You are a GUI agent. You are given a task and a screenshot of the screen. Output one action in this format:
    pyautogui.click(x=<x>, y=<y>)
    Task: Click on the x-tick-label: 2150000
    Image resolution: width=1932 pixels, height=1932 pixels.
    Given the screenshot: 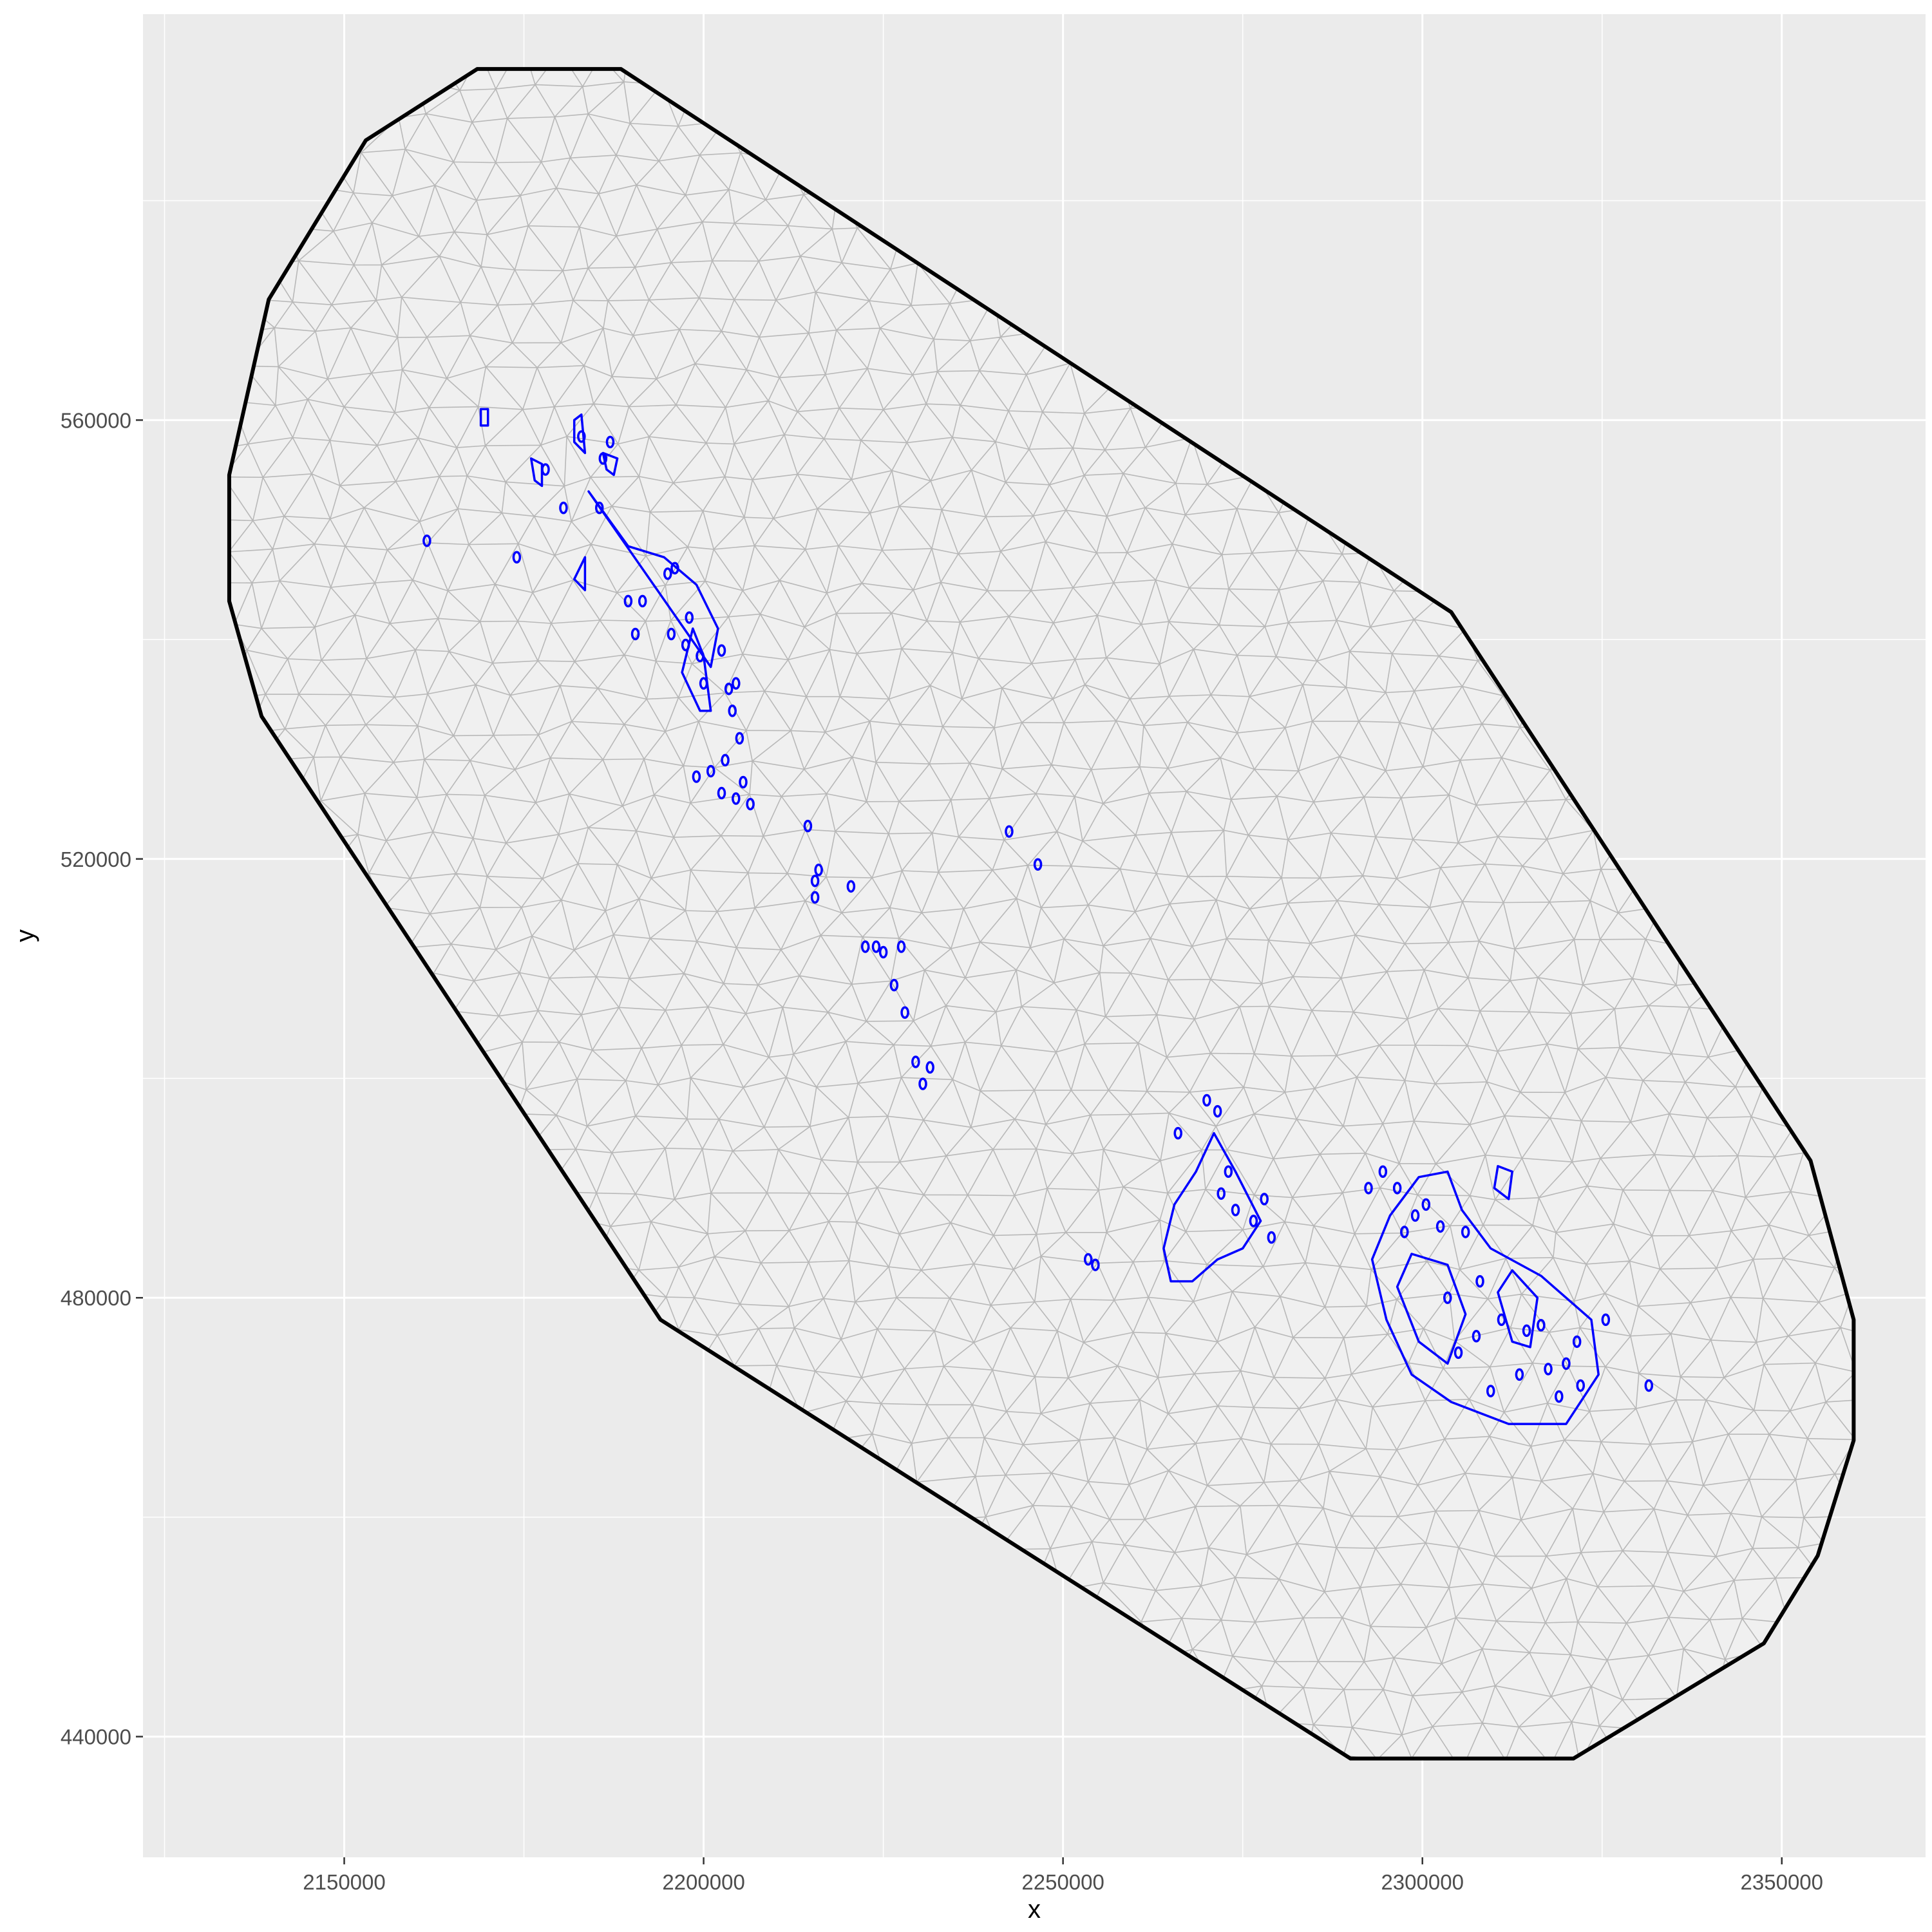 What is the action you would take?
    pyautogui.click(x=344, y=1882)
    